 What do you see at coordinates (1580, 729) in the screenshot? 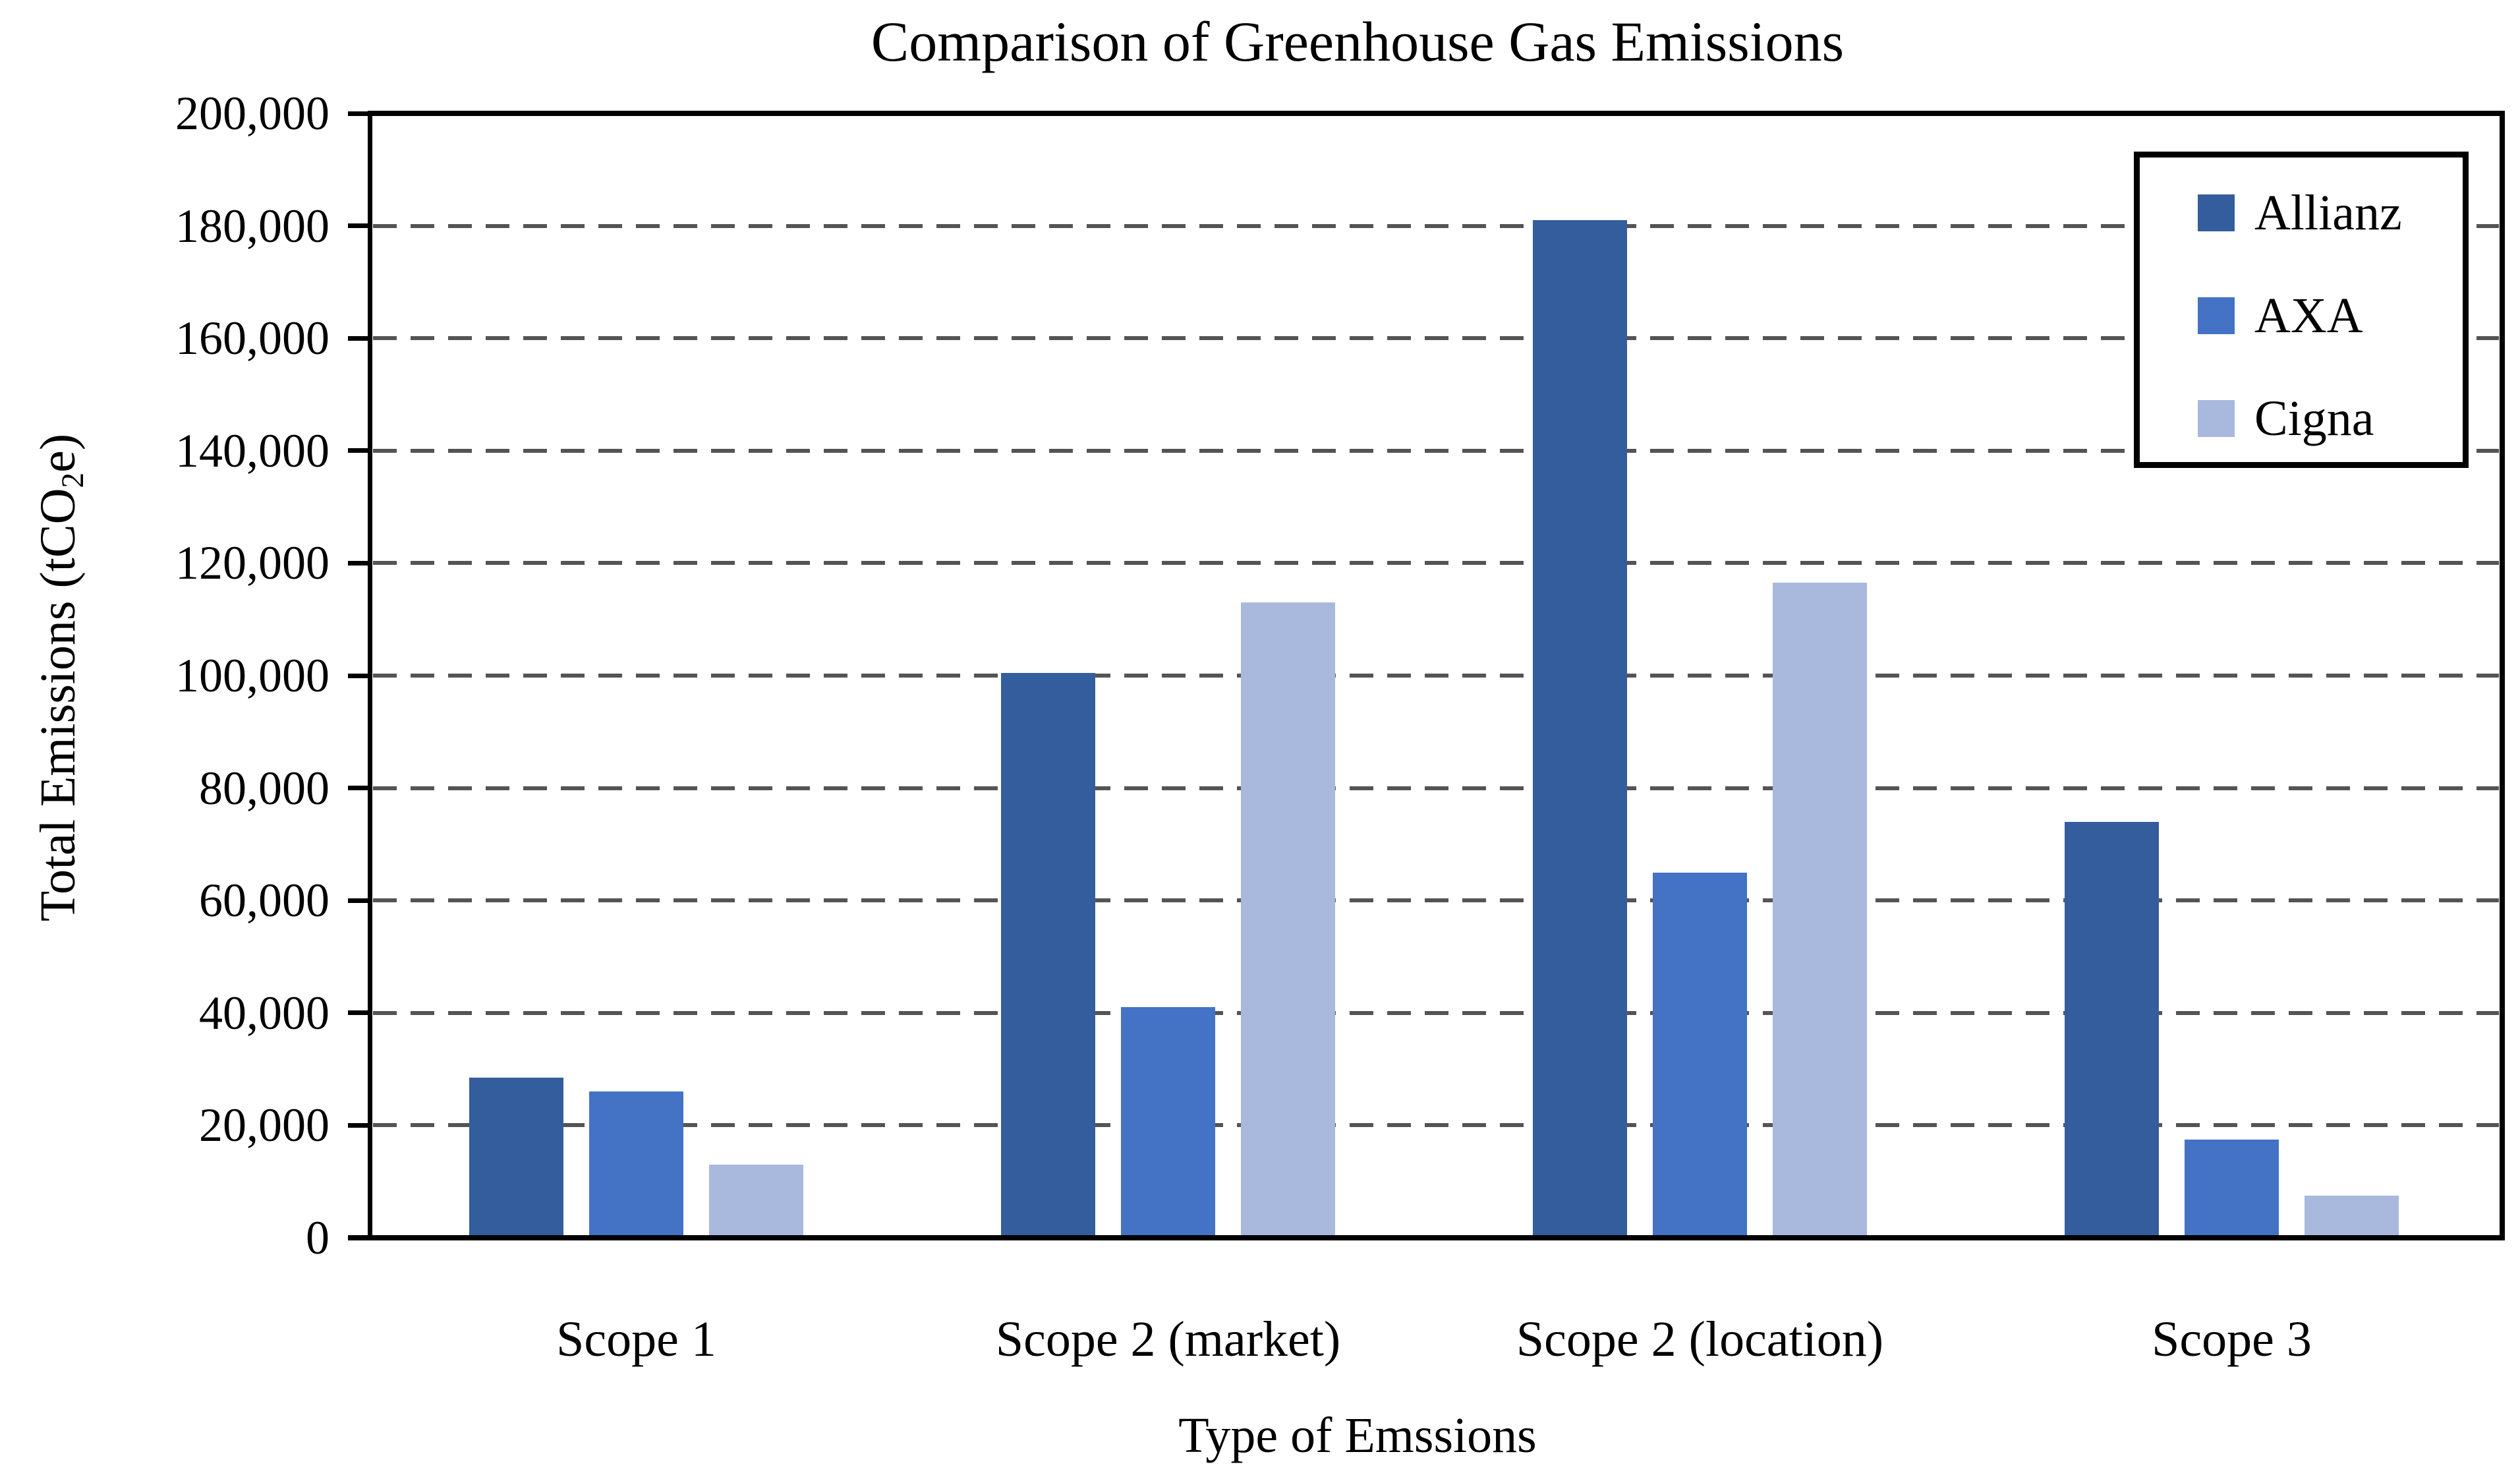
I see `bar-allianz-scope-2-location-` at bounding box center [1580, 729].